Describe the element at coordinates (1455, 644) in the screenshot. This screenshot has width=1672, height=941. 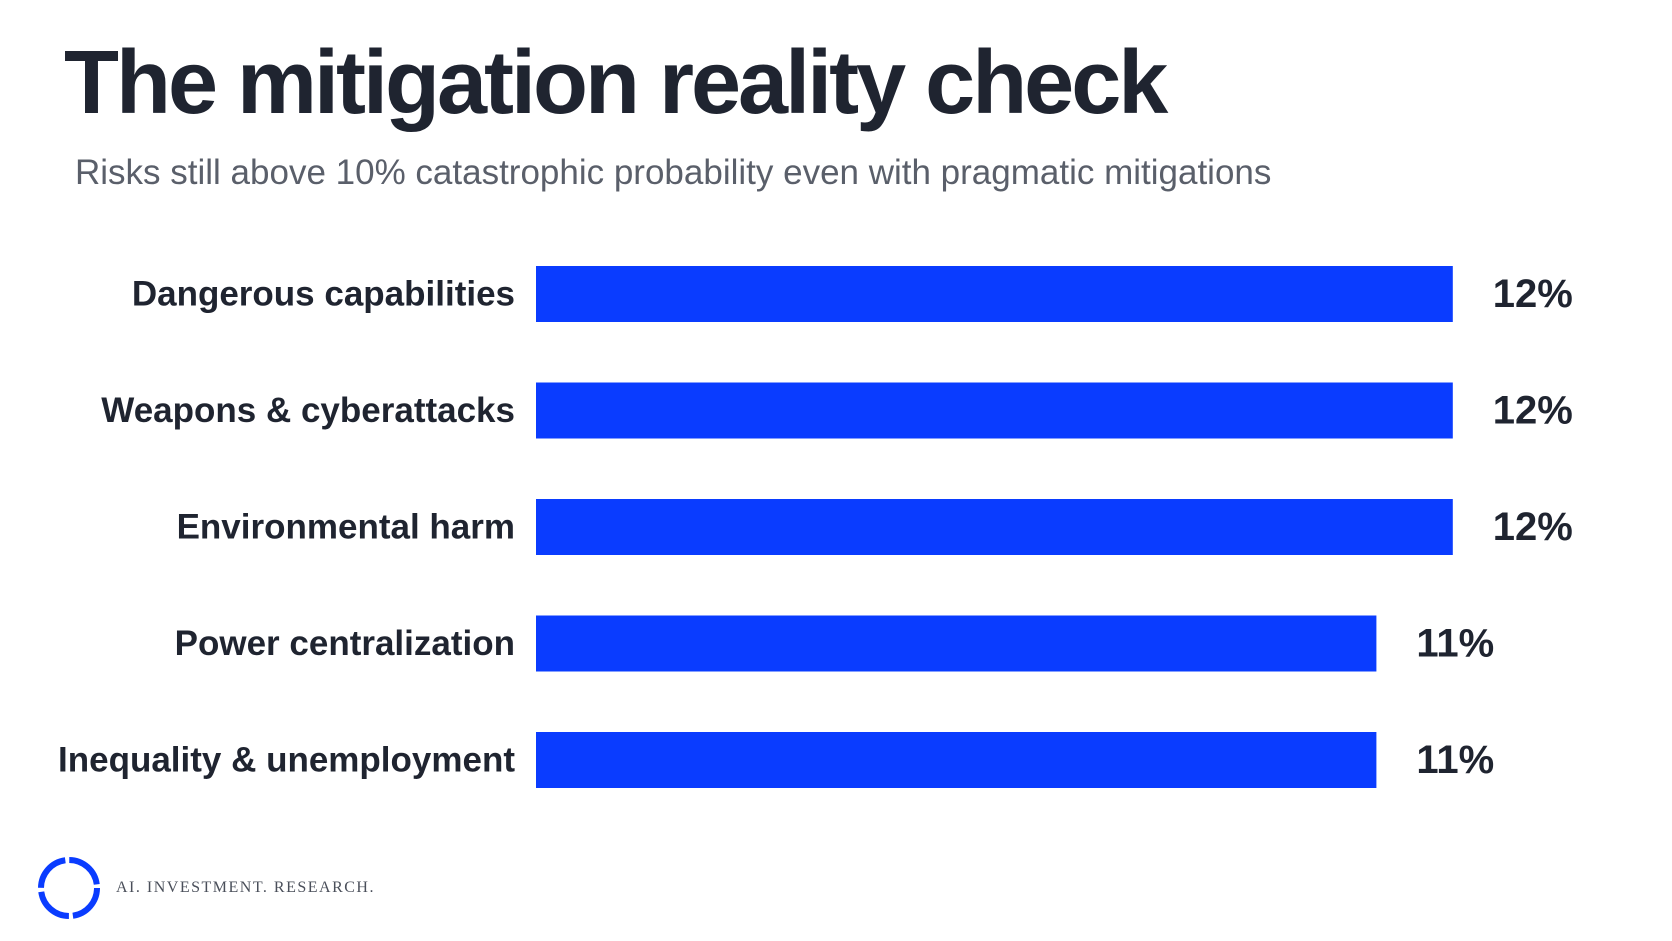
I see `value-label-power-centralization: 11%` at that location.